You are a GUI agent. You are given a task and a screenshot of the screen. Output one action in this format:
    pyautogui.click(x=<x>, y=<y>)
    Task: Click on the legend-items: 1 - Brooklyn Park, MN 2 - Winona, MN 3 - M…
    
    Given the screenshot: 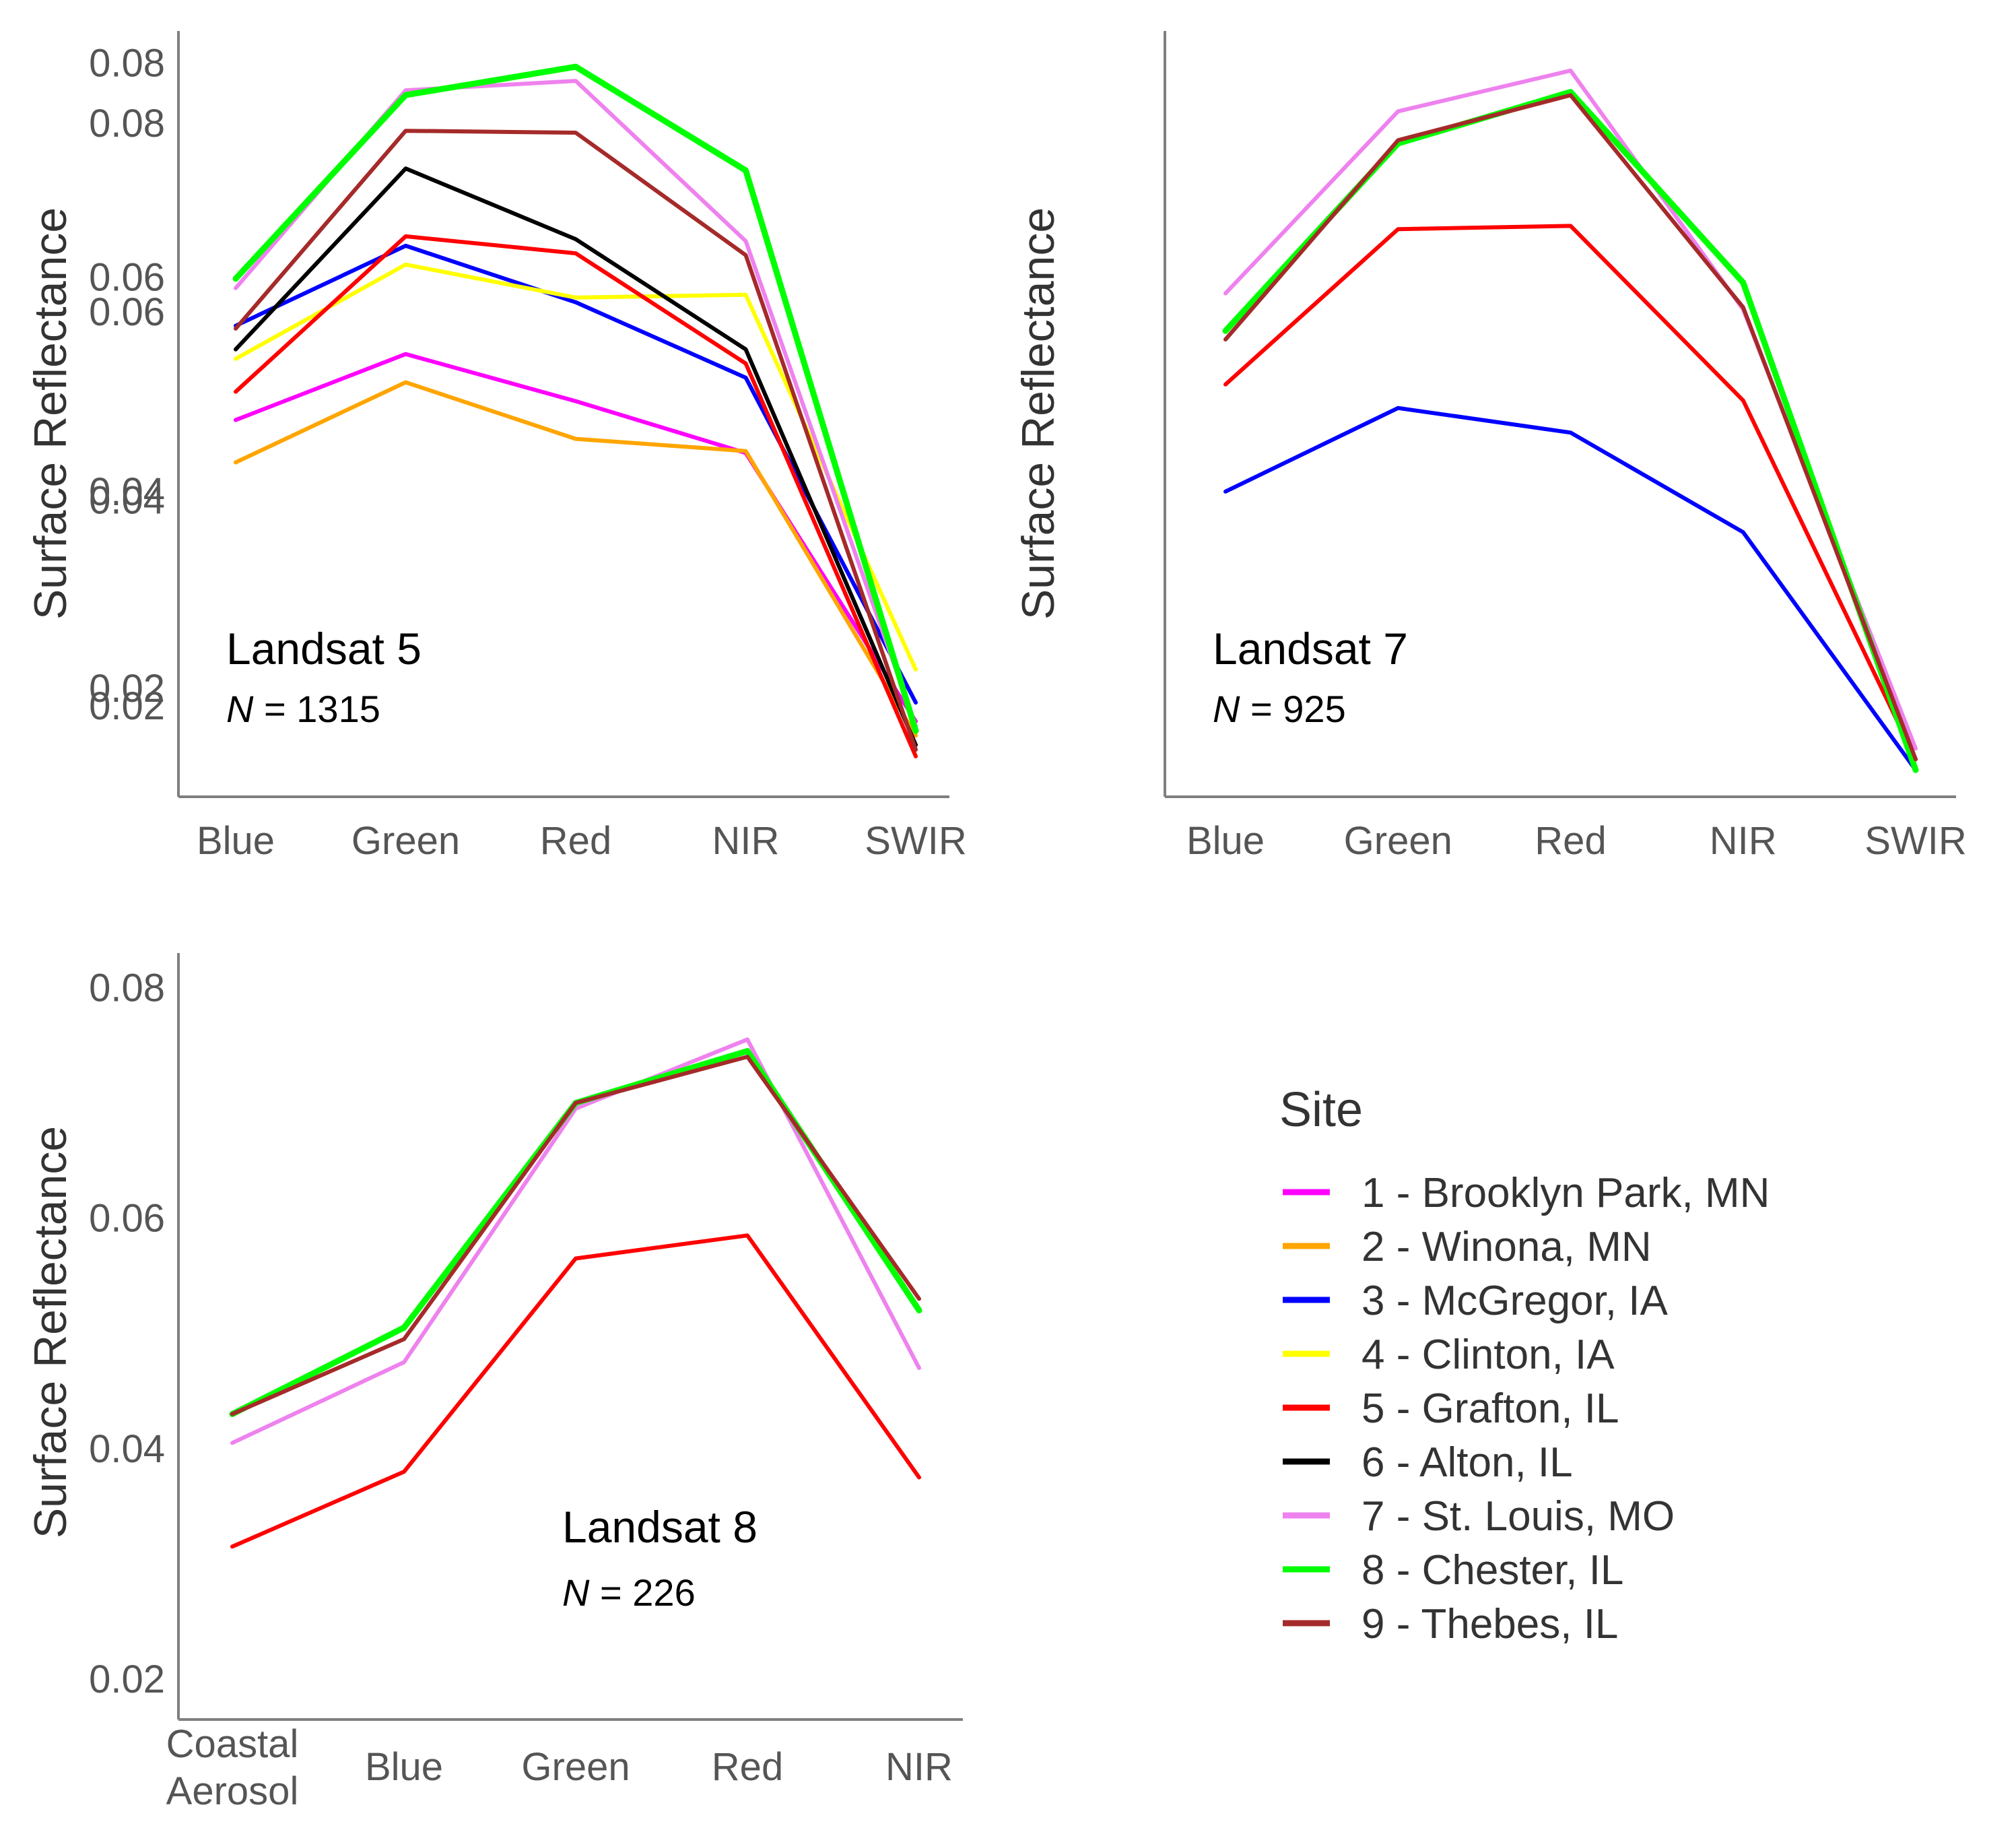 What is the action you would take?
    pyautogui.click(x=1526, y=1408)
    